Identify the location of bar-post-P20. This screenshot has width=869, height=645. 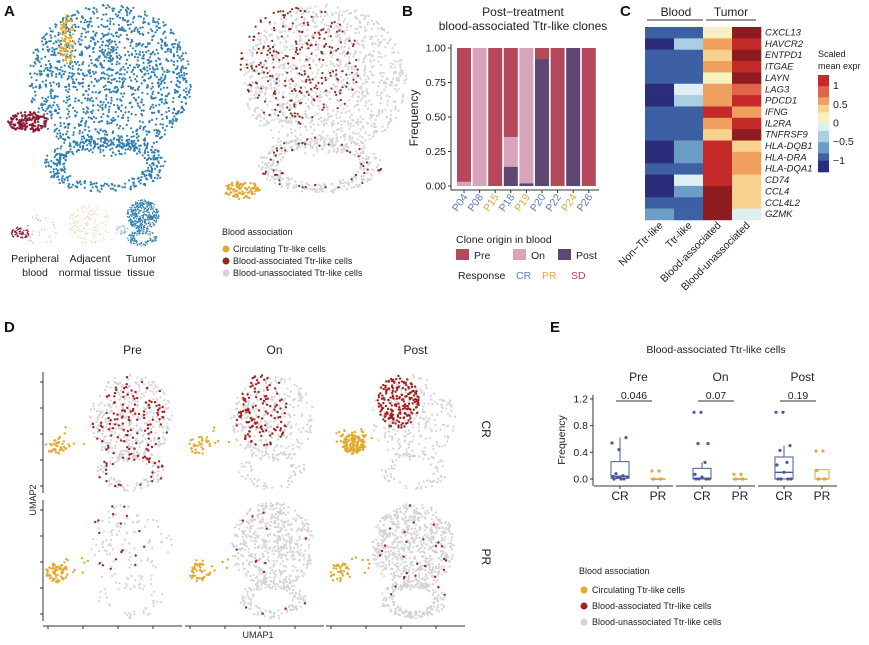
(542, 122).